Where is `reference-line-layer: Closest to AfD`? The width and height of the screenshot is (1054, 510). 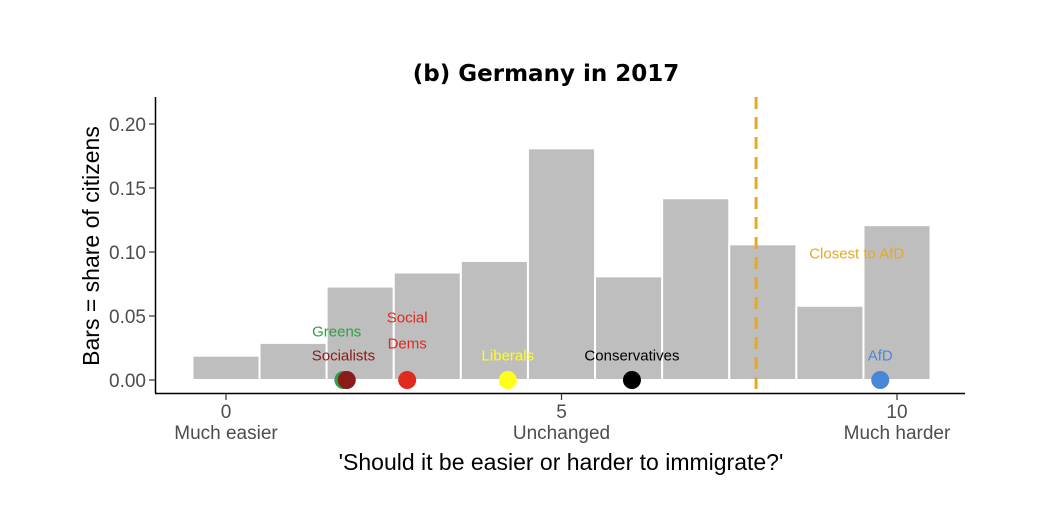 reference-line-layer: Closest to AfD is located at coordinates (829, 245).